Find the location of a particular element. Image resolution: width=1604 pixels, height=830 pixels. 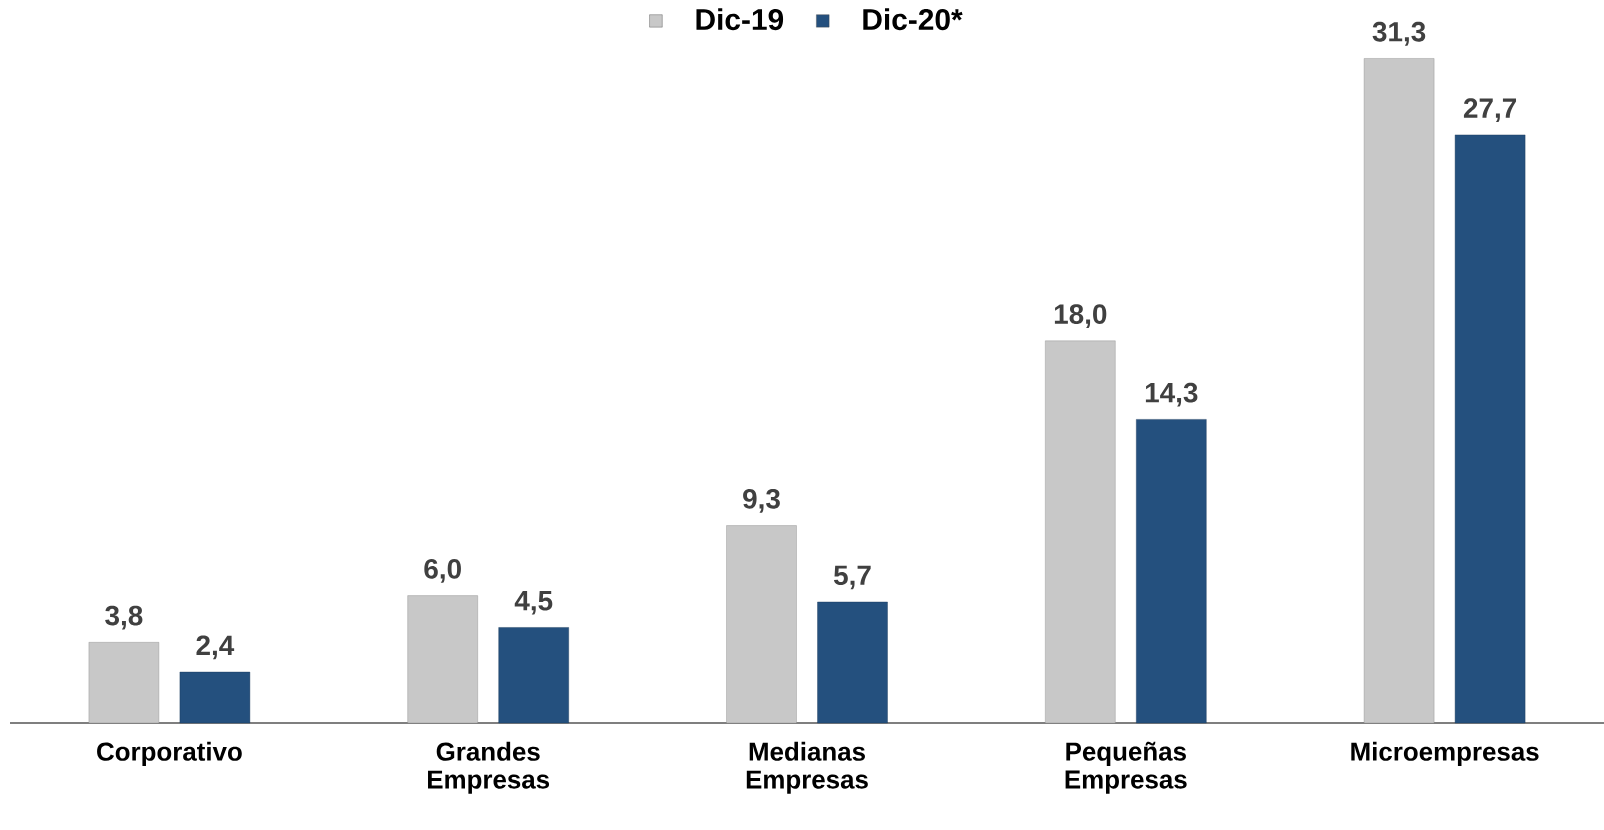

data-label: 2,4 is located at coordinates (215, 647).